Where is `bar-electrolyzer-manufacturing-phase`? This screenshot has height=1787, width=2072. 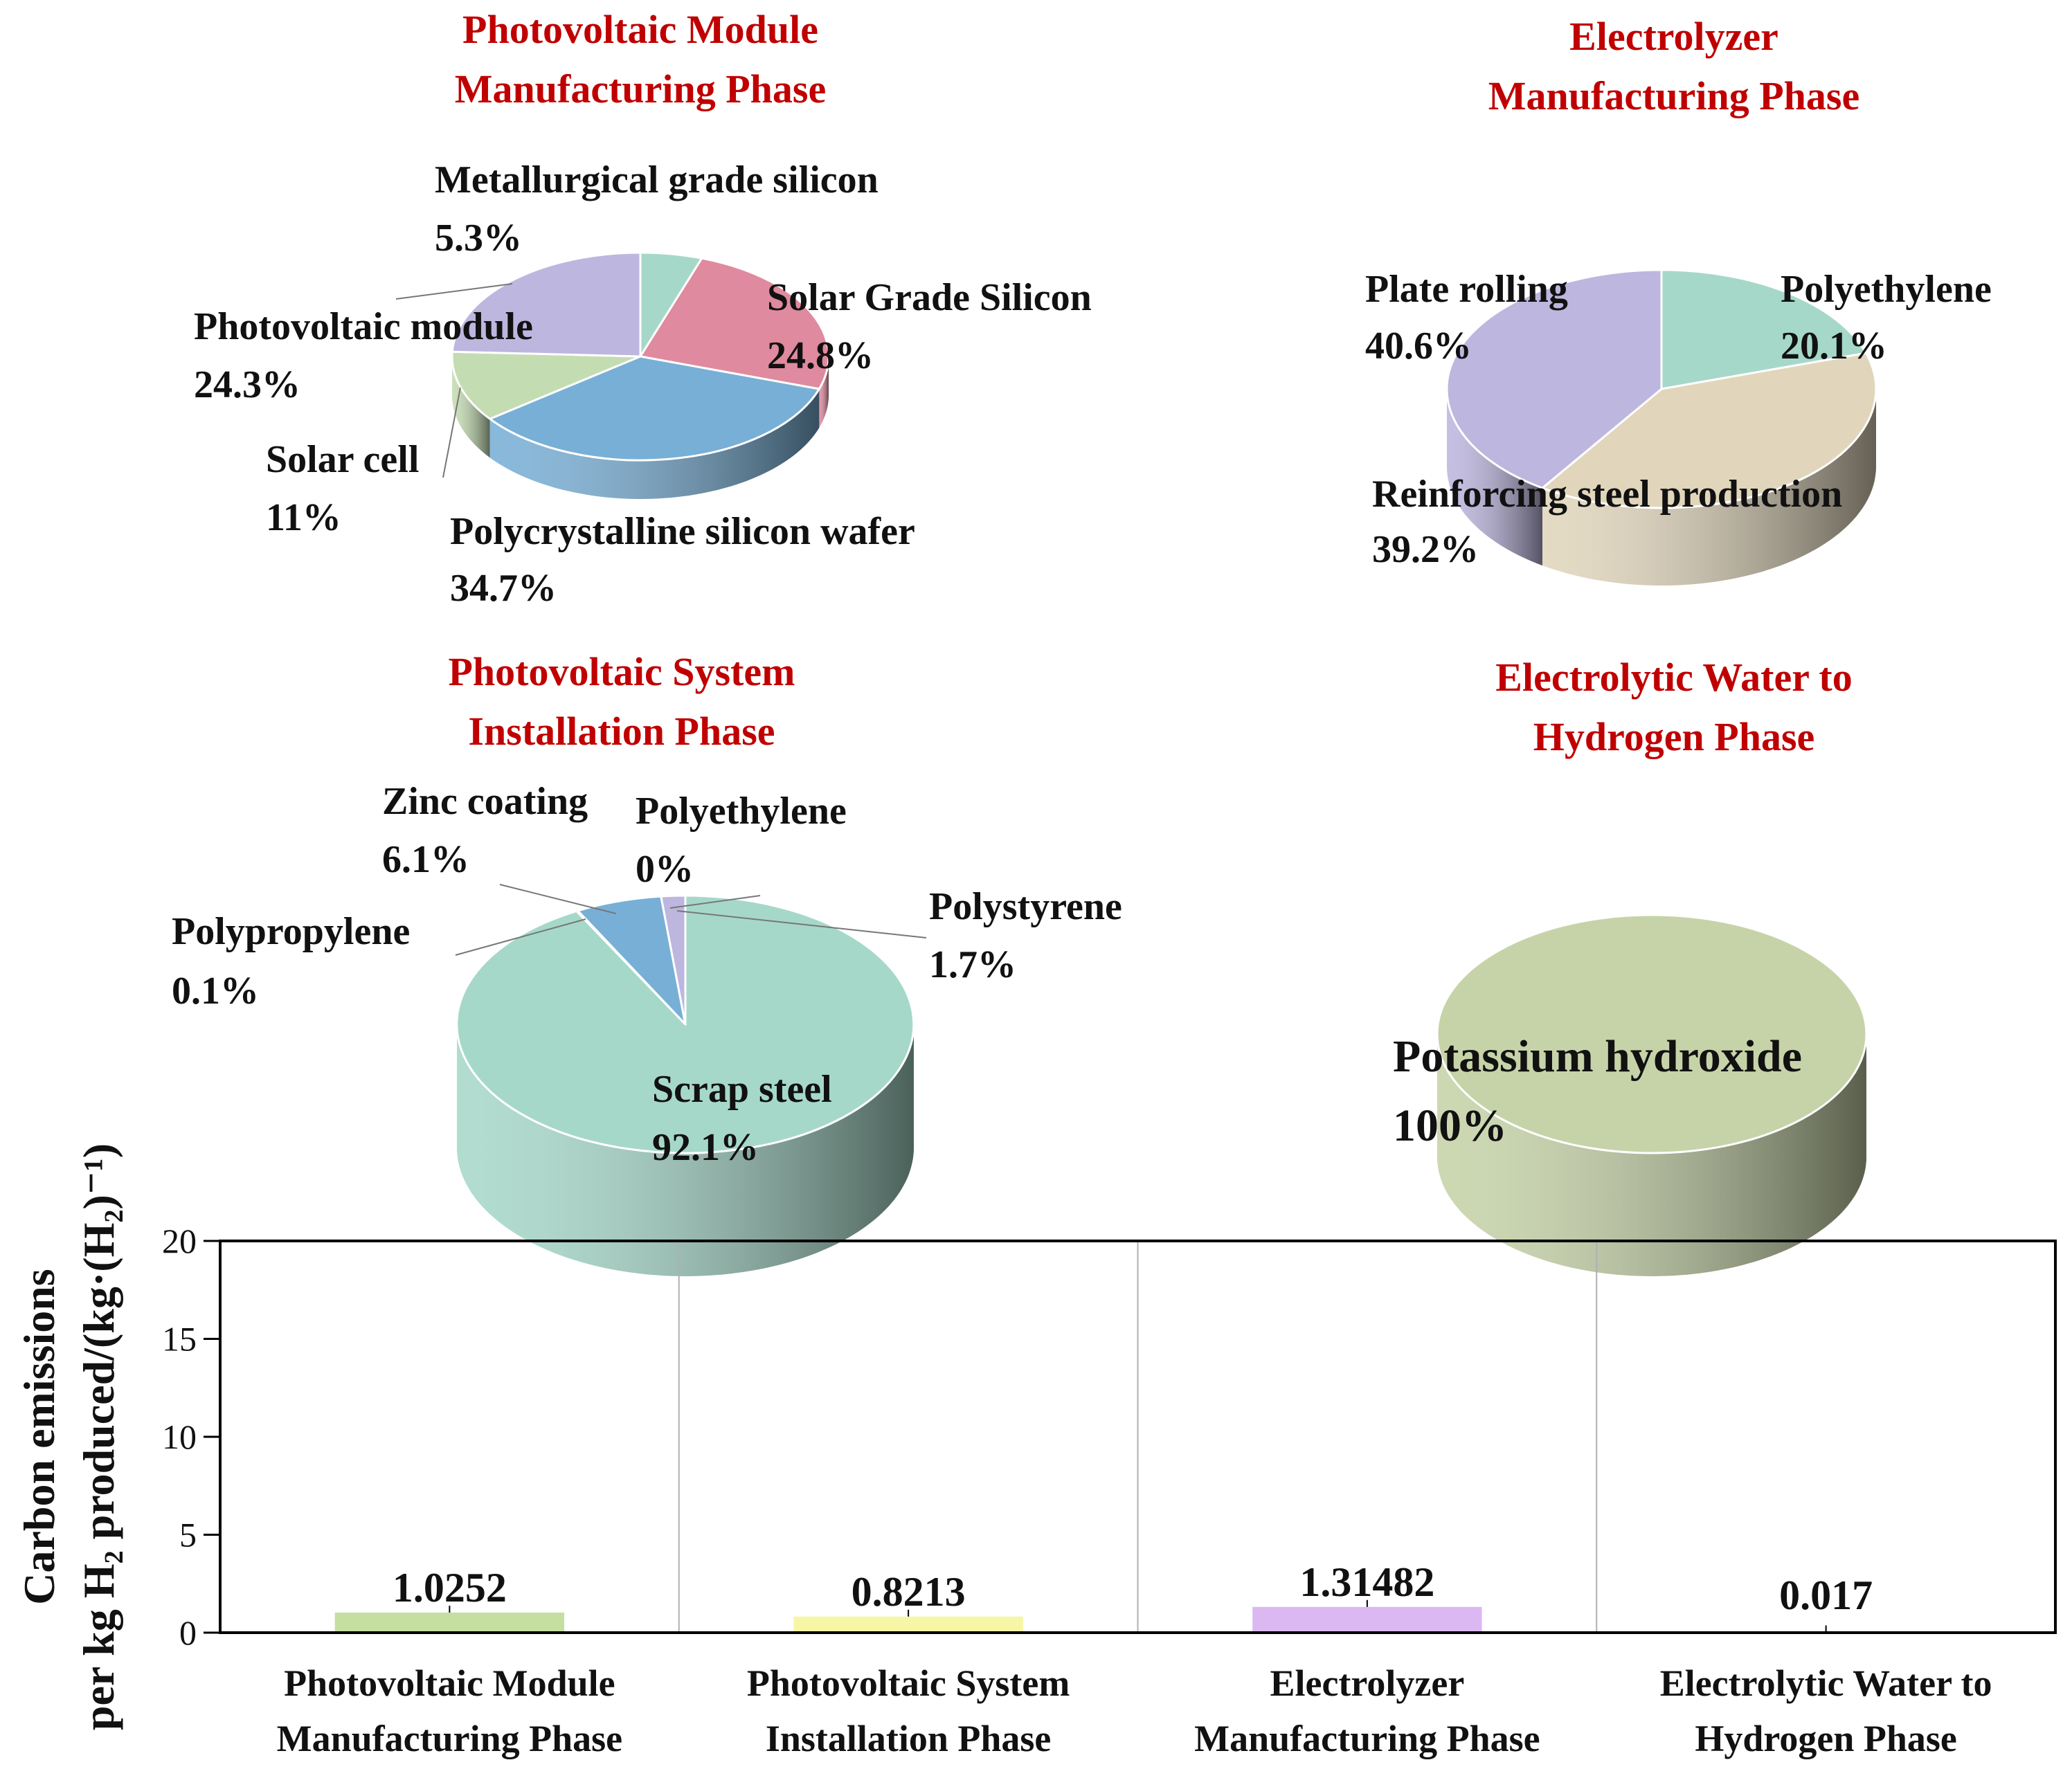 bar-electrolyzer-manufacturing-phase is located at coordinates (1367, 1619).